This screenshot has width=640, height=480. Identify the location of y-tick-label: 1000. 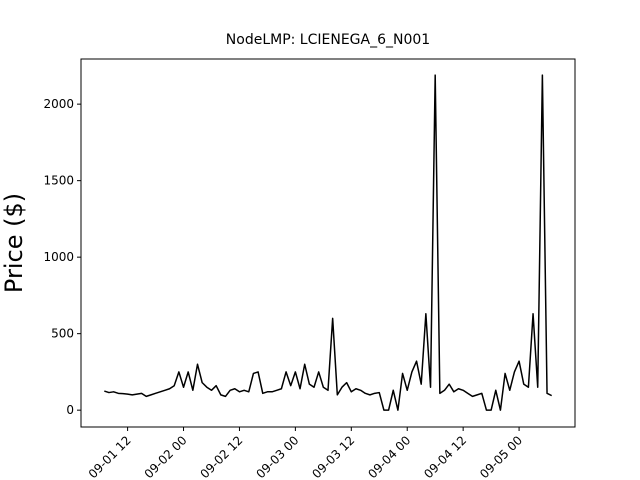
(58, 257).